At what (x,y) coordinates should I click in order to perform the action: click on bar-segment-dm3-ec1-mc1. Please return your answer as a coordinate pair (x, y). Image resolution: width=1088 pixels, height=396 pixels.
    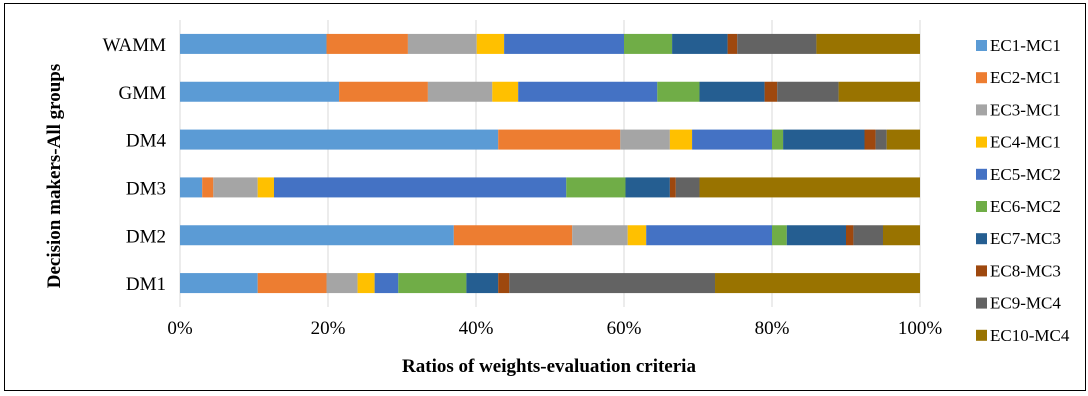
    Looking at the image, I should click on (191, 187).